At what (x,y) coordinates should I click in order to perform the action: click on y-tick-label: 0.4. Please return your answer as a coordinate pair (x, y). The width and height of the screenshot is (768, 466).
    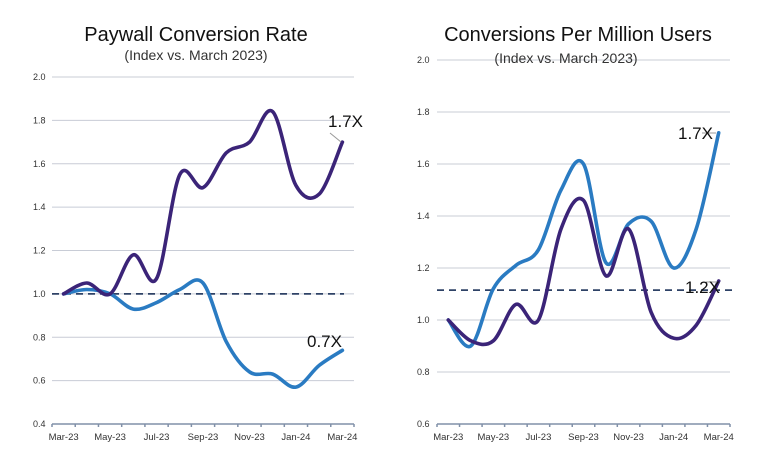
    Looking at the image, I should click on (39, 424).